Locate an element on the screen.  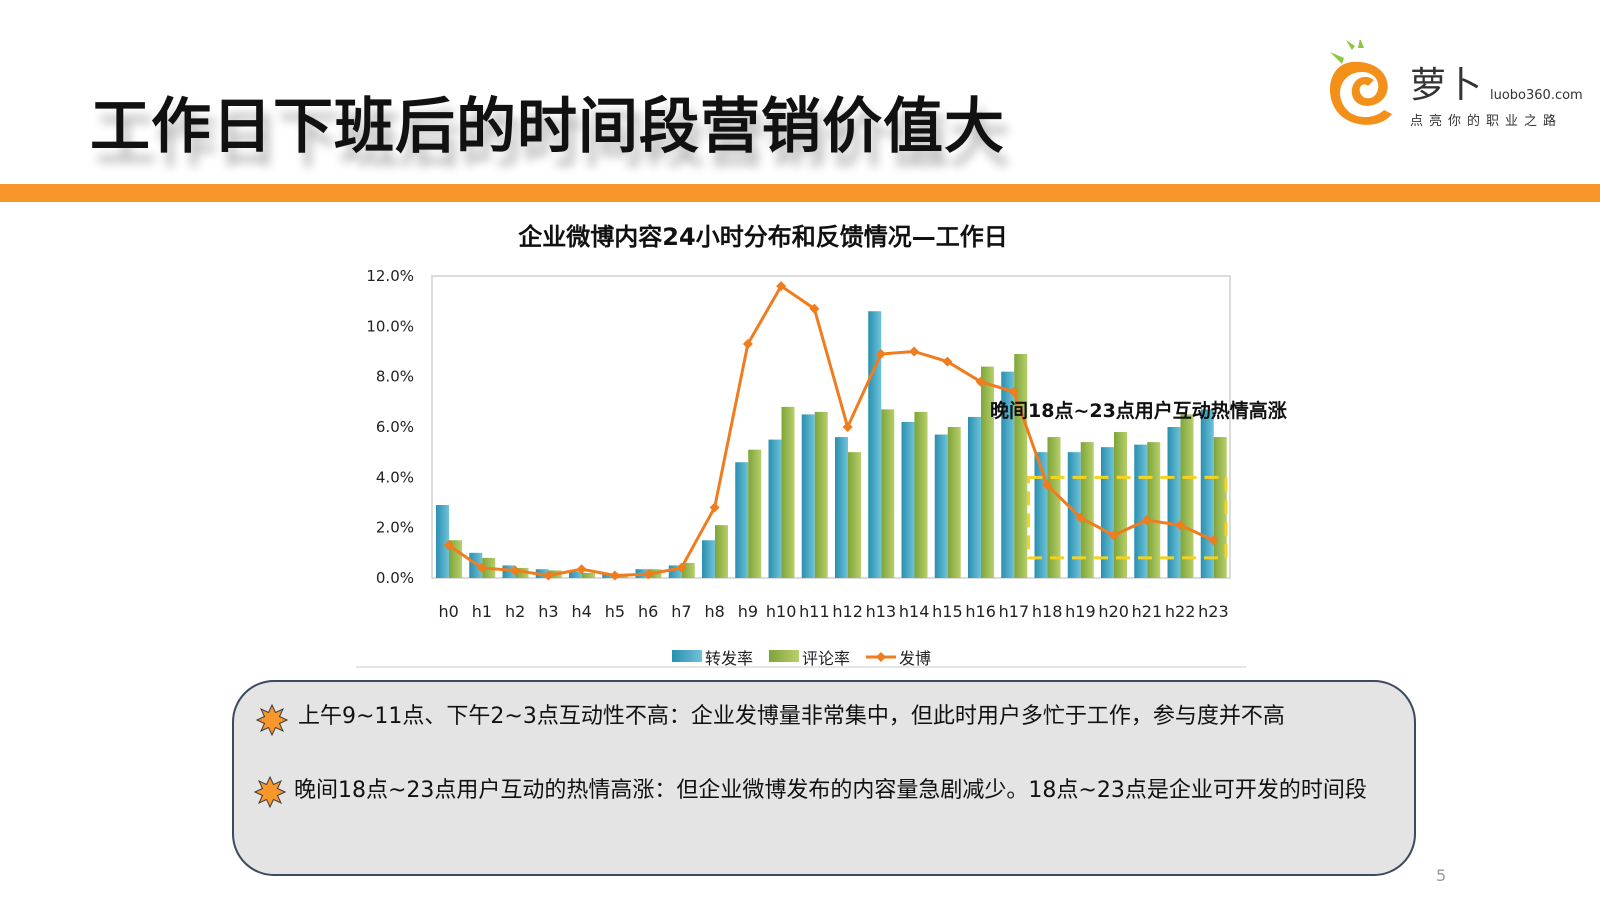
y-tick-label: 8.0% is located at coordinates (395, 377).